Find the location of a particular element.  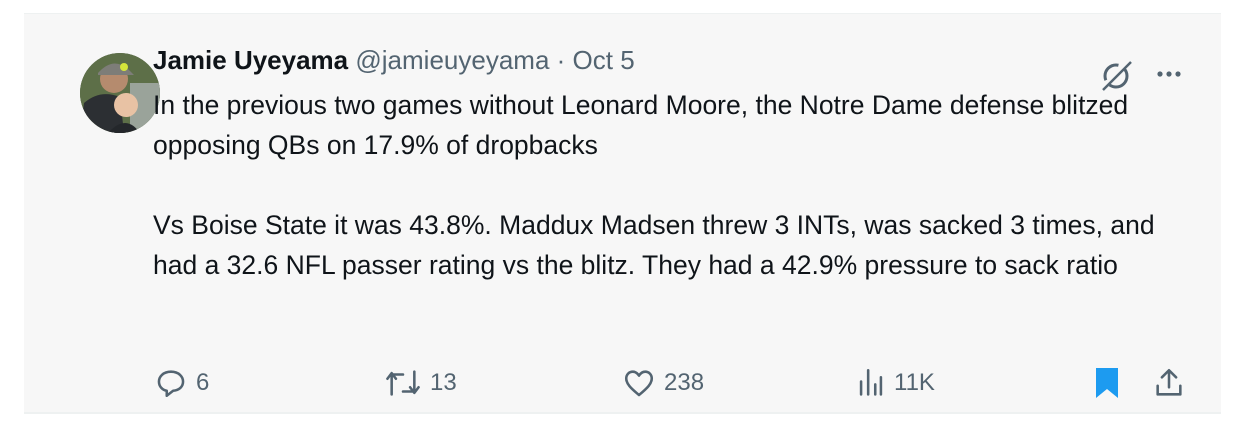

repost-icon is located at coordinates (403, 383).